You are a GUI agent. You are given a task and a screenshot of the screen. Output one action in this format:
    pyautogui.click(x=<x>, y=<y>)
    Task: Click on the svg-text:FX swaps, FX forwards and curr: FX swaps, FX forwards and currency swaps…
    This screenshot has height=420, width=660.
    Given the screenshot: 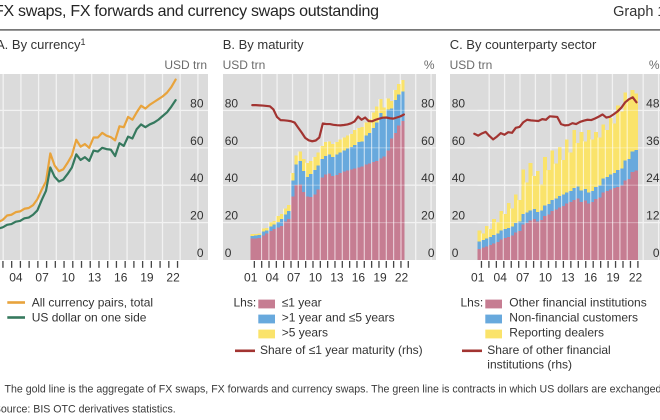 What is the action you would take?
    pyautogui.click(x=189, y=11)
    